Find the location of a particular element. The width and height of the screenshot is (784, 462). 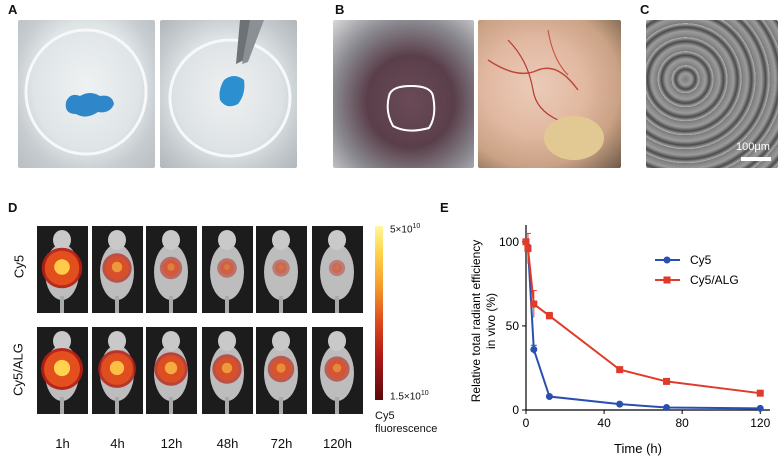

injection-site-outline is located at coordinates (411, 108).